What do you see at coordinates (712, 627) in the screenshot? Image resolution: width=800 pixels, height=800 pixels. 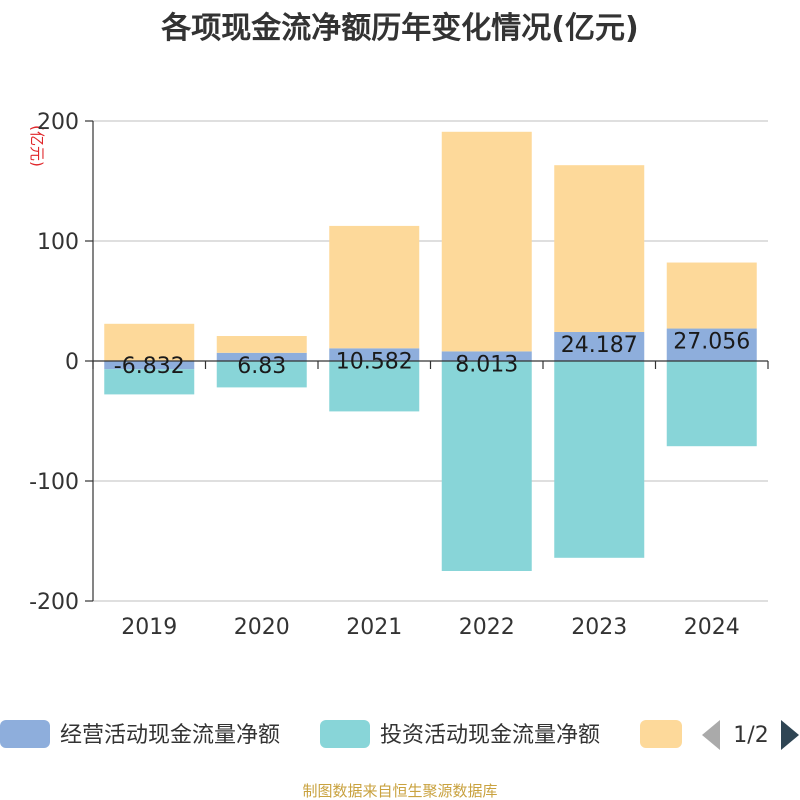 I see `x-tick-label: 2024` at bounding box center [712, 627].